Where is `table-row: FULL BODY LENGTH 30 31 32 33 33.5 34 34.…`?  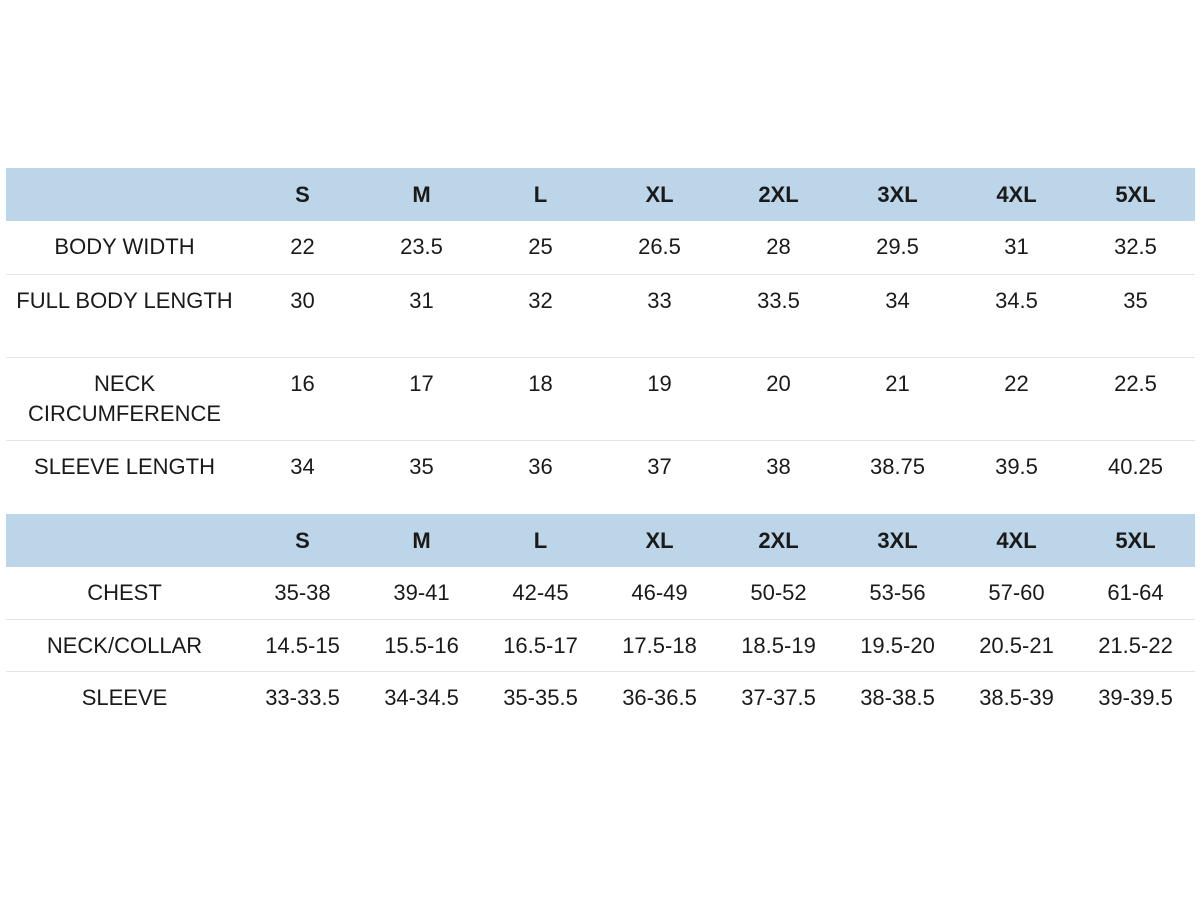 table-row: FULL BODY LENGTH 30 31 32 33 33.5 34 34.… is located at coordinates (600, 316).